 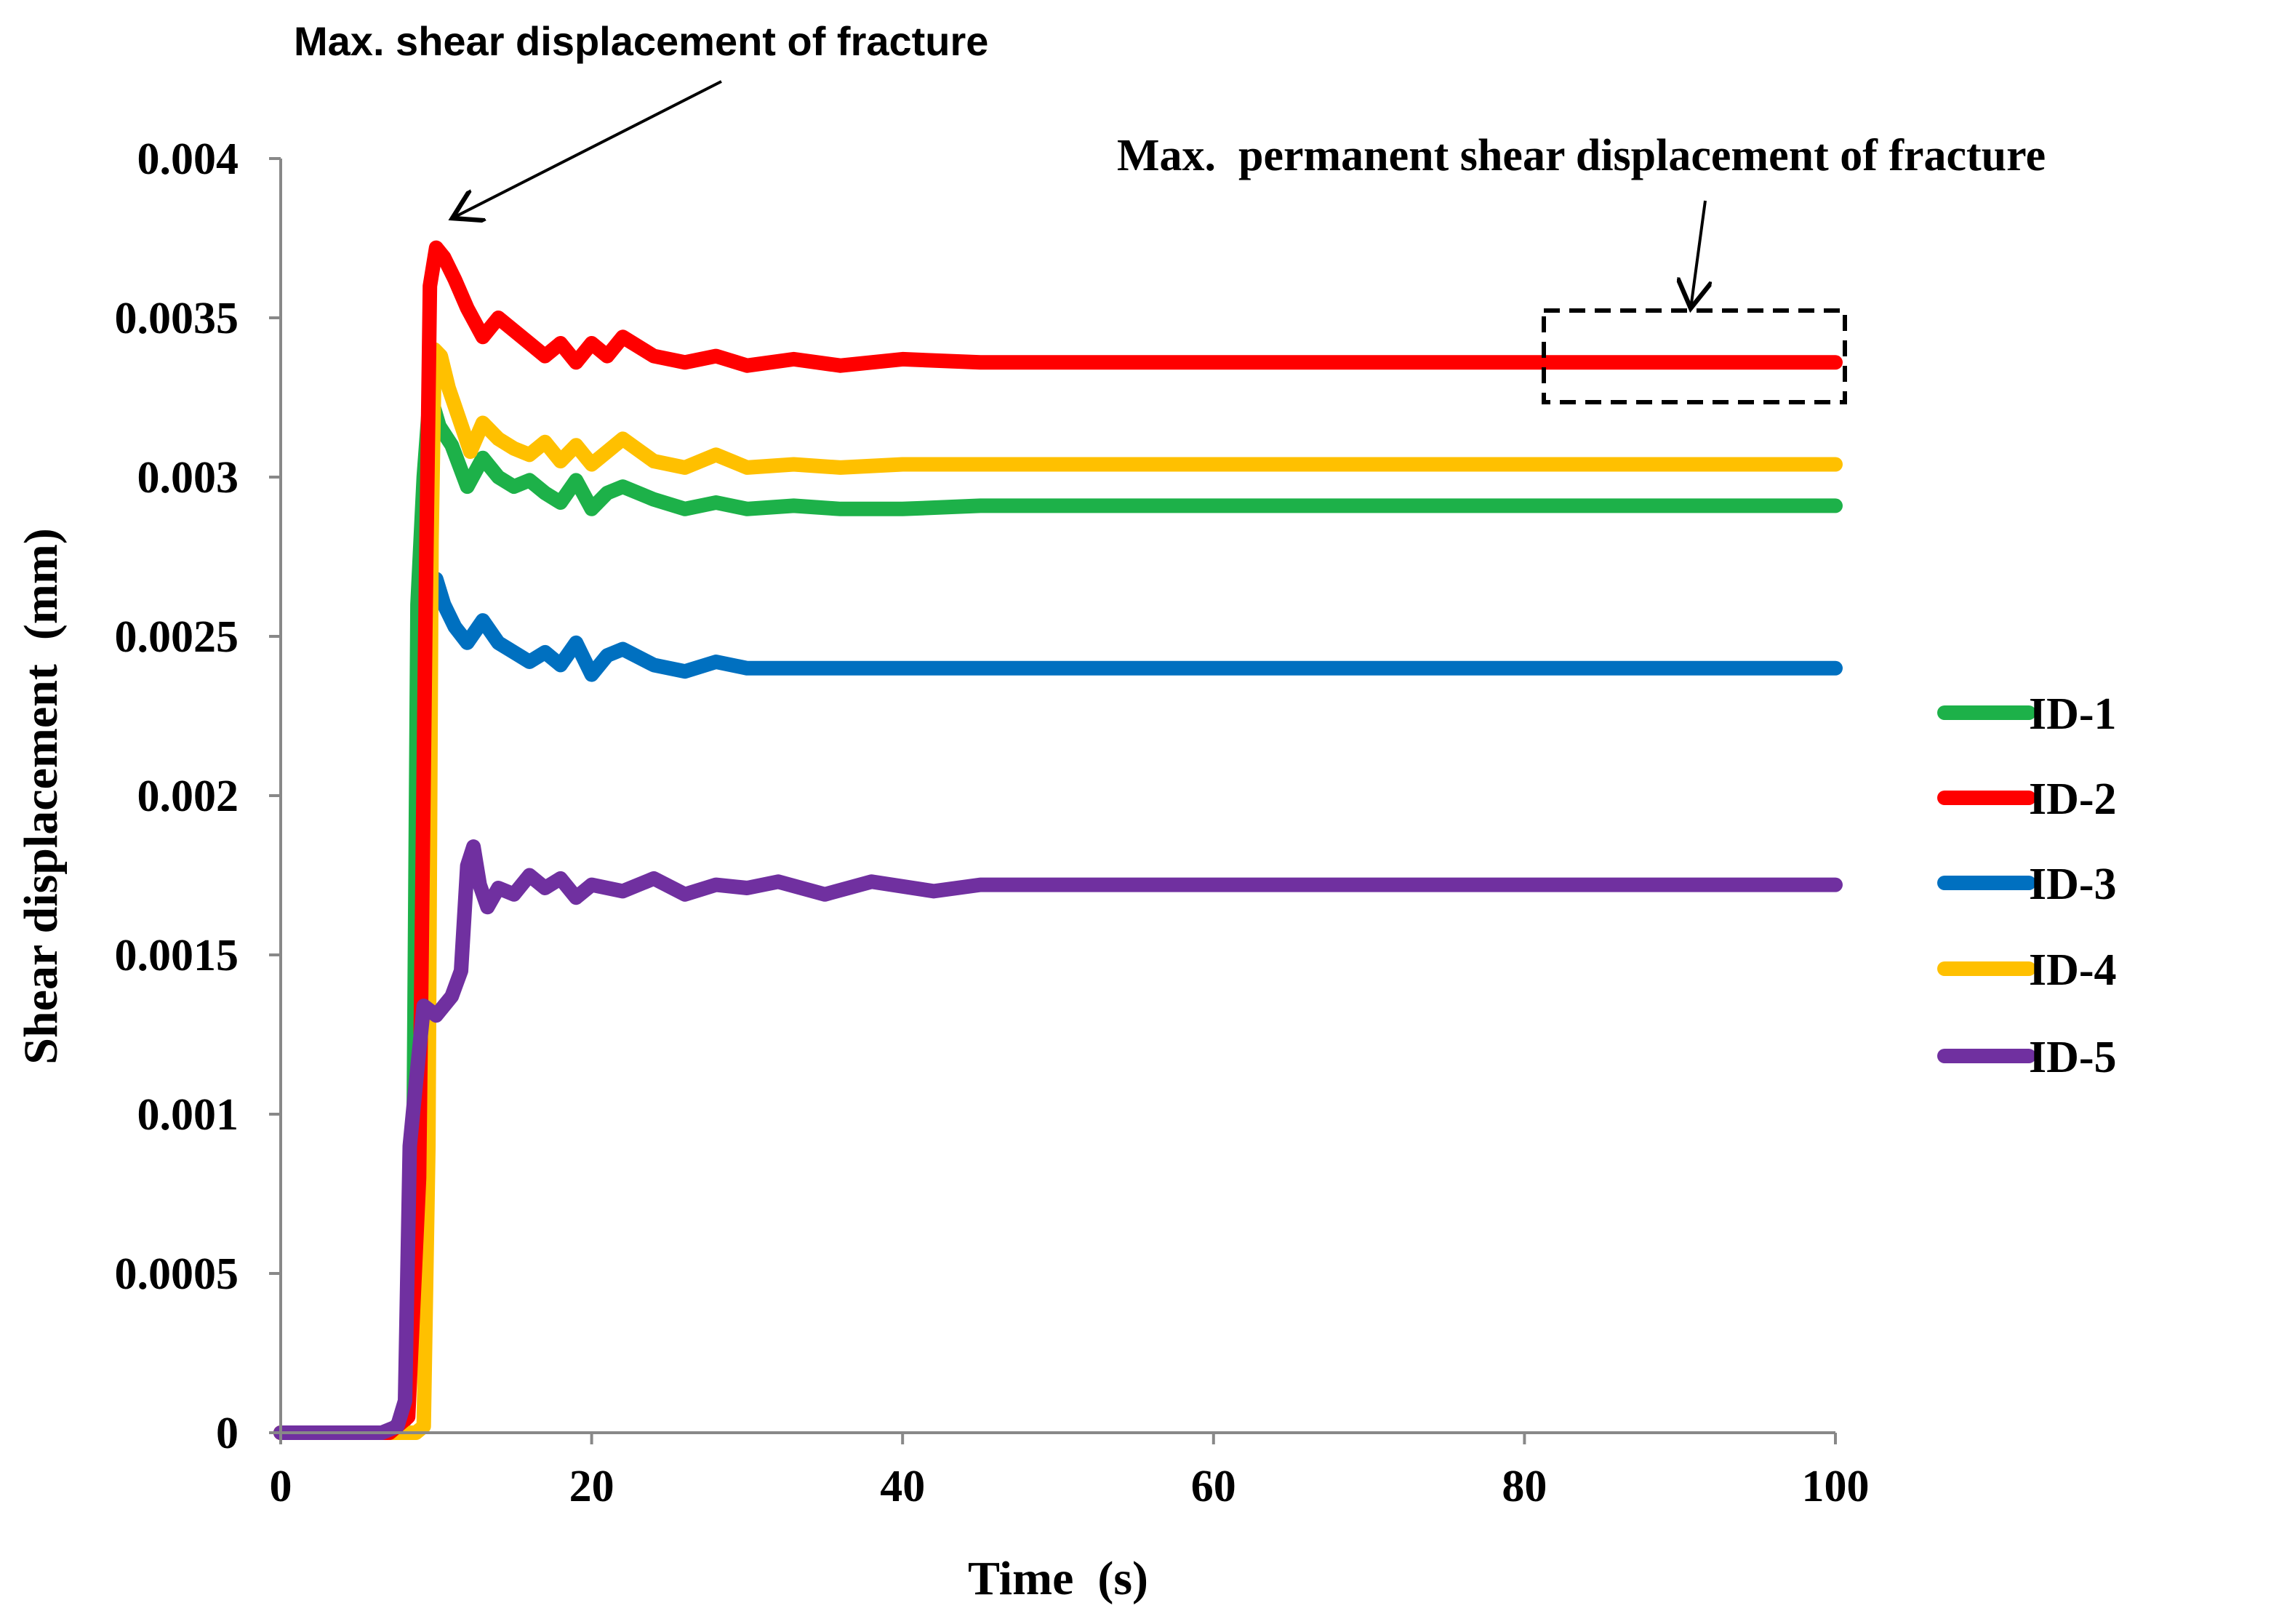 I want to click on y-tick-label: 0.002, so click(x=188, y=796).